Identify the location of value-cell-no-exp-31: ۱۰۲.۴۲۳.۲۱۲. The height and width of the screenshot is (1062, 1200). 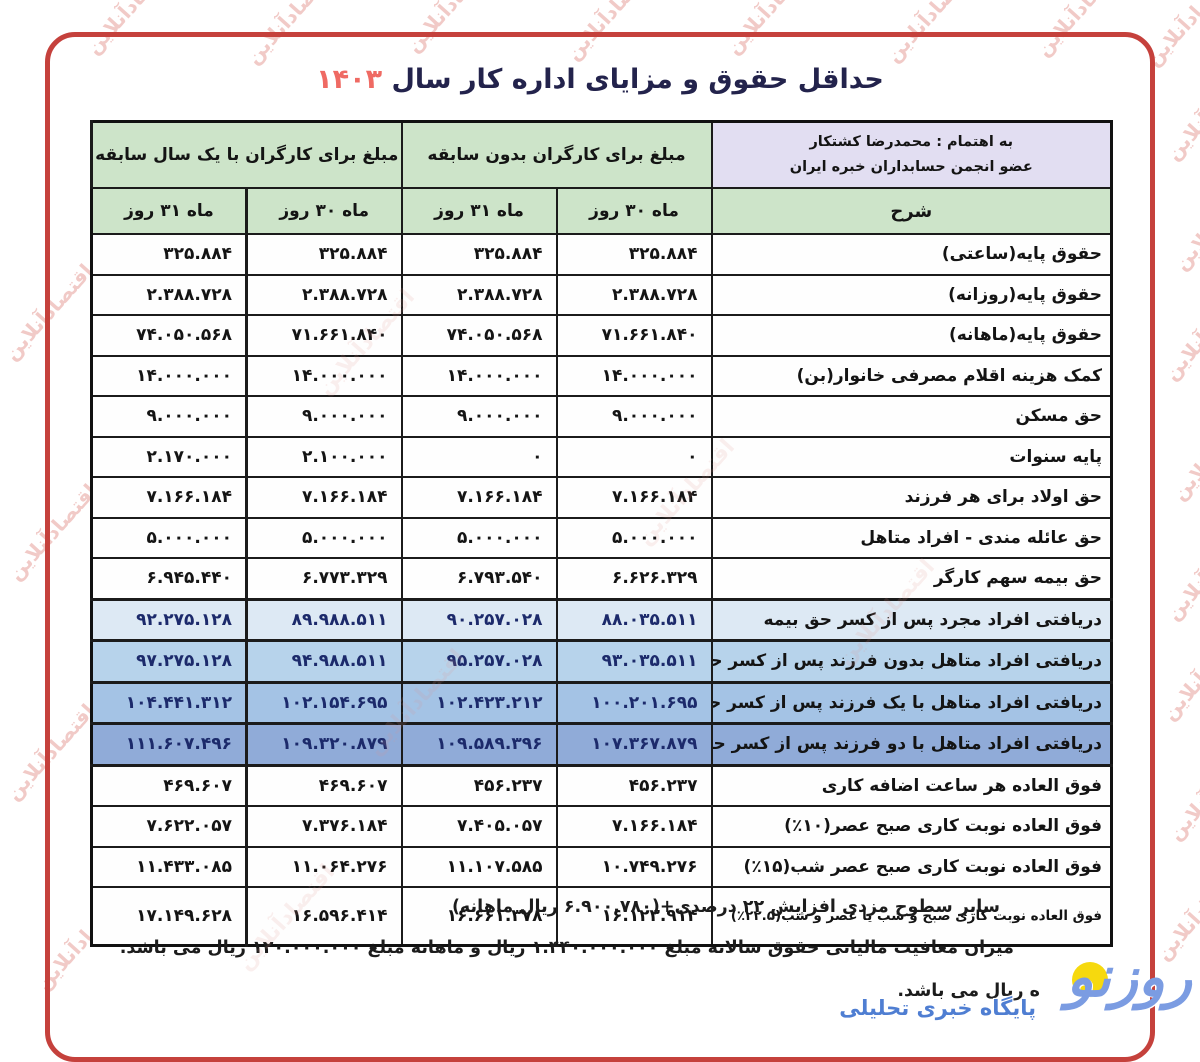
(479, 702).